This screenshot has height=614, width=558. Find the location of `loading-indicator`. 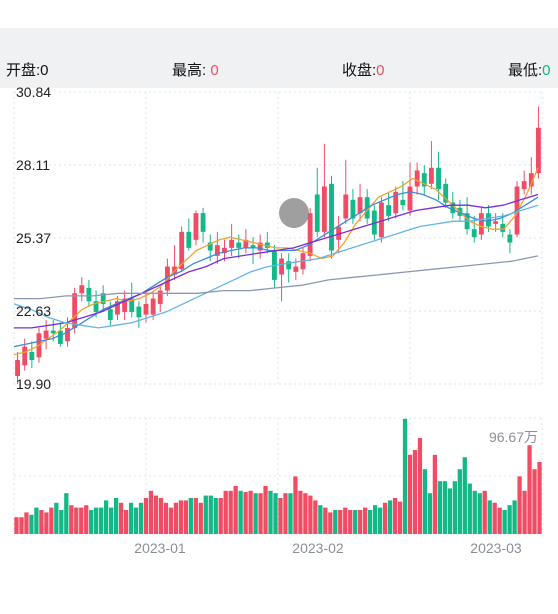

loading-indicator is located at coordinates (294, 213).